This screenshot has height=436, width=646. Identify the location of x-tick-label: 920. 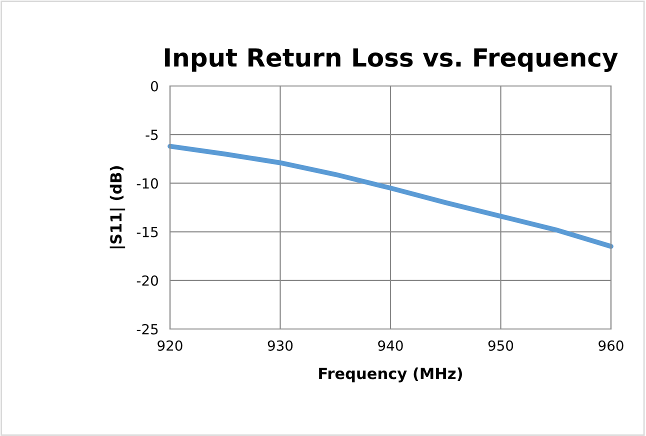
(170, 345).